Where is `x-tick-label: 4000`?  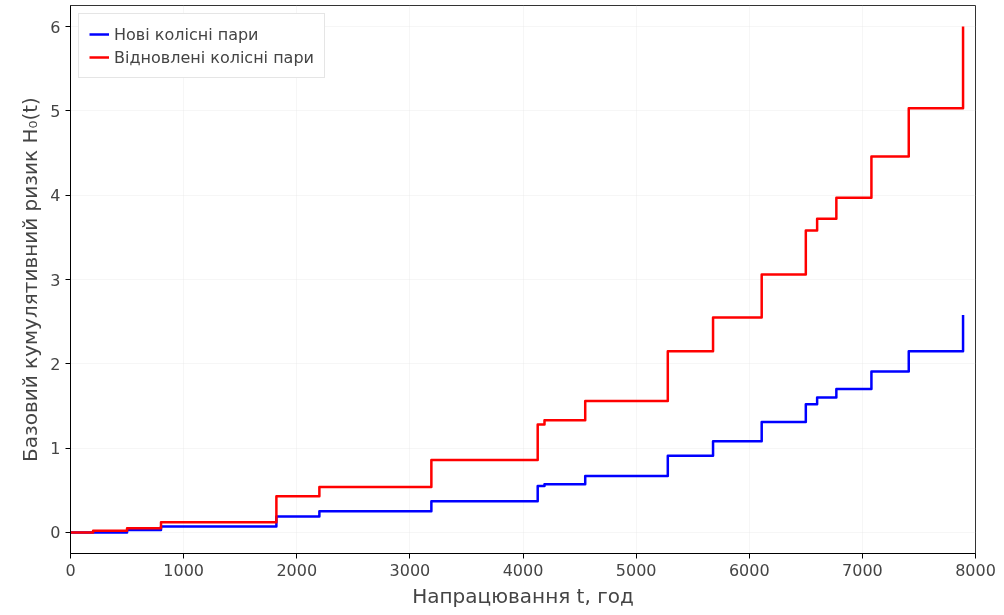
x-tick-label: 4000 is located at coordinates (523, 570).